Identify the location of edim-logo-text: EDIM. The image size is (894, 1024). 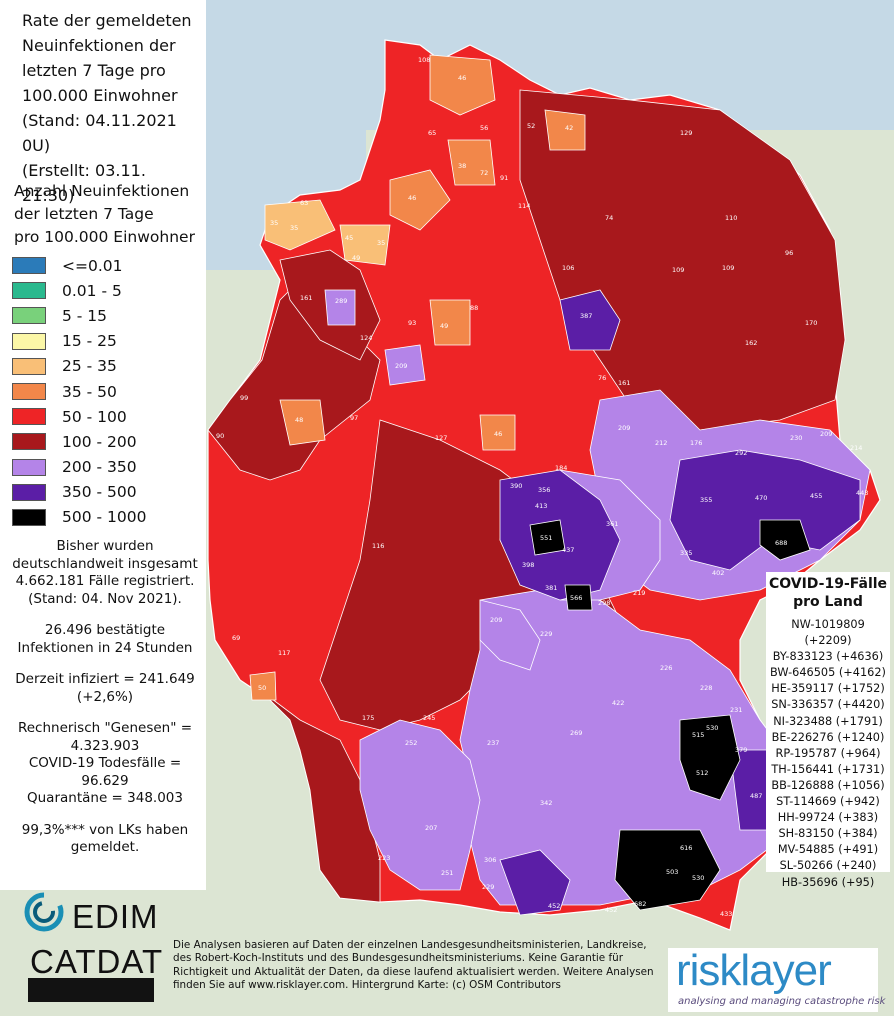
(115, 916).